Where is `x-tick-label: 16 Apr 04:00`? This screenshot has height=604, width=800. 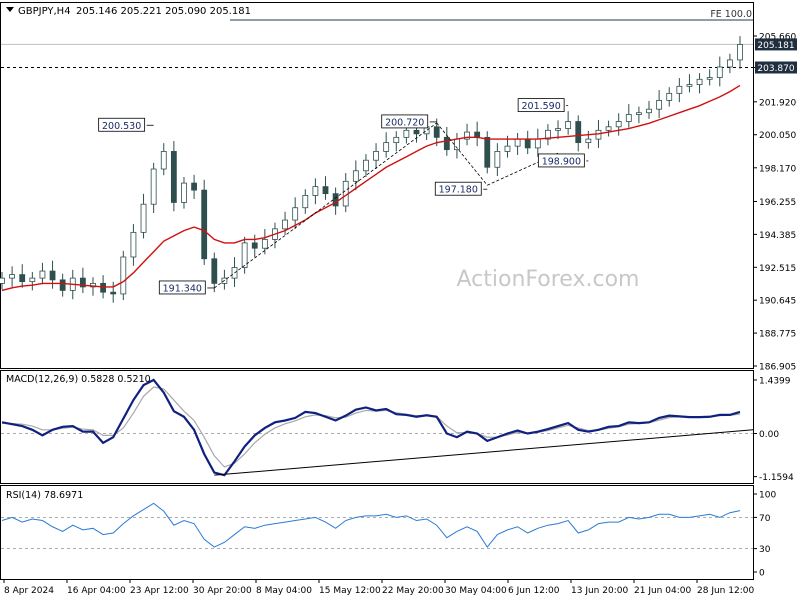 x-tick-label: 16 Apr 04:00 is located at coordinates (96, 591).